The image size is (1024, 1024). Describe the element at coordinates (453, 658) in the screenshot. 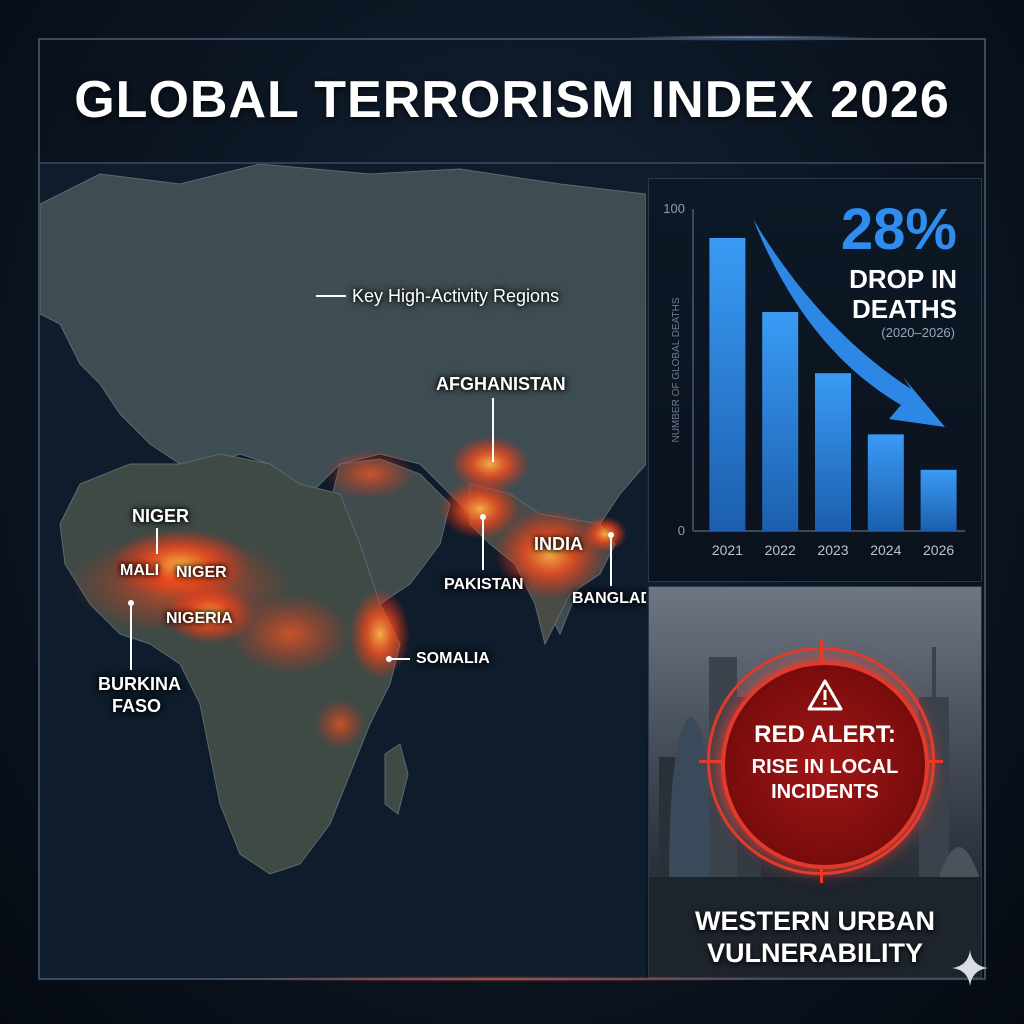

I see `label-somalia: SOMALIA` at that location.